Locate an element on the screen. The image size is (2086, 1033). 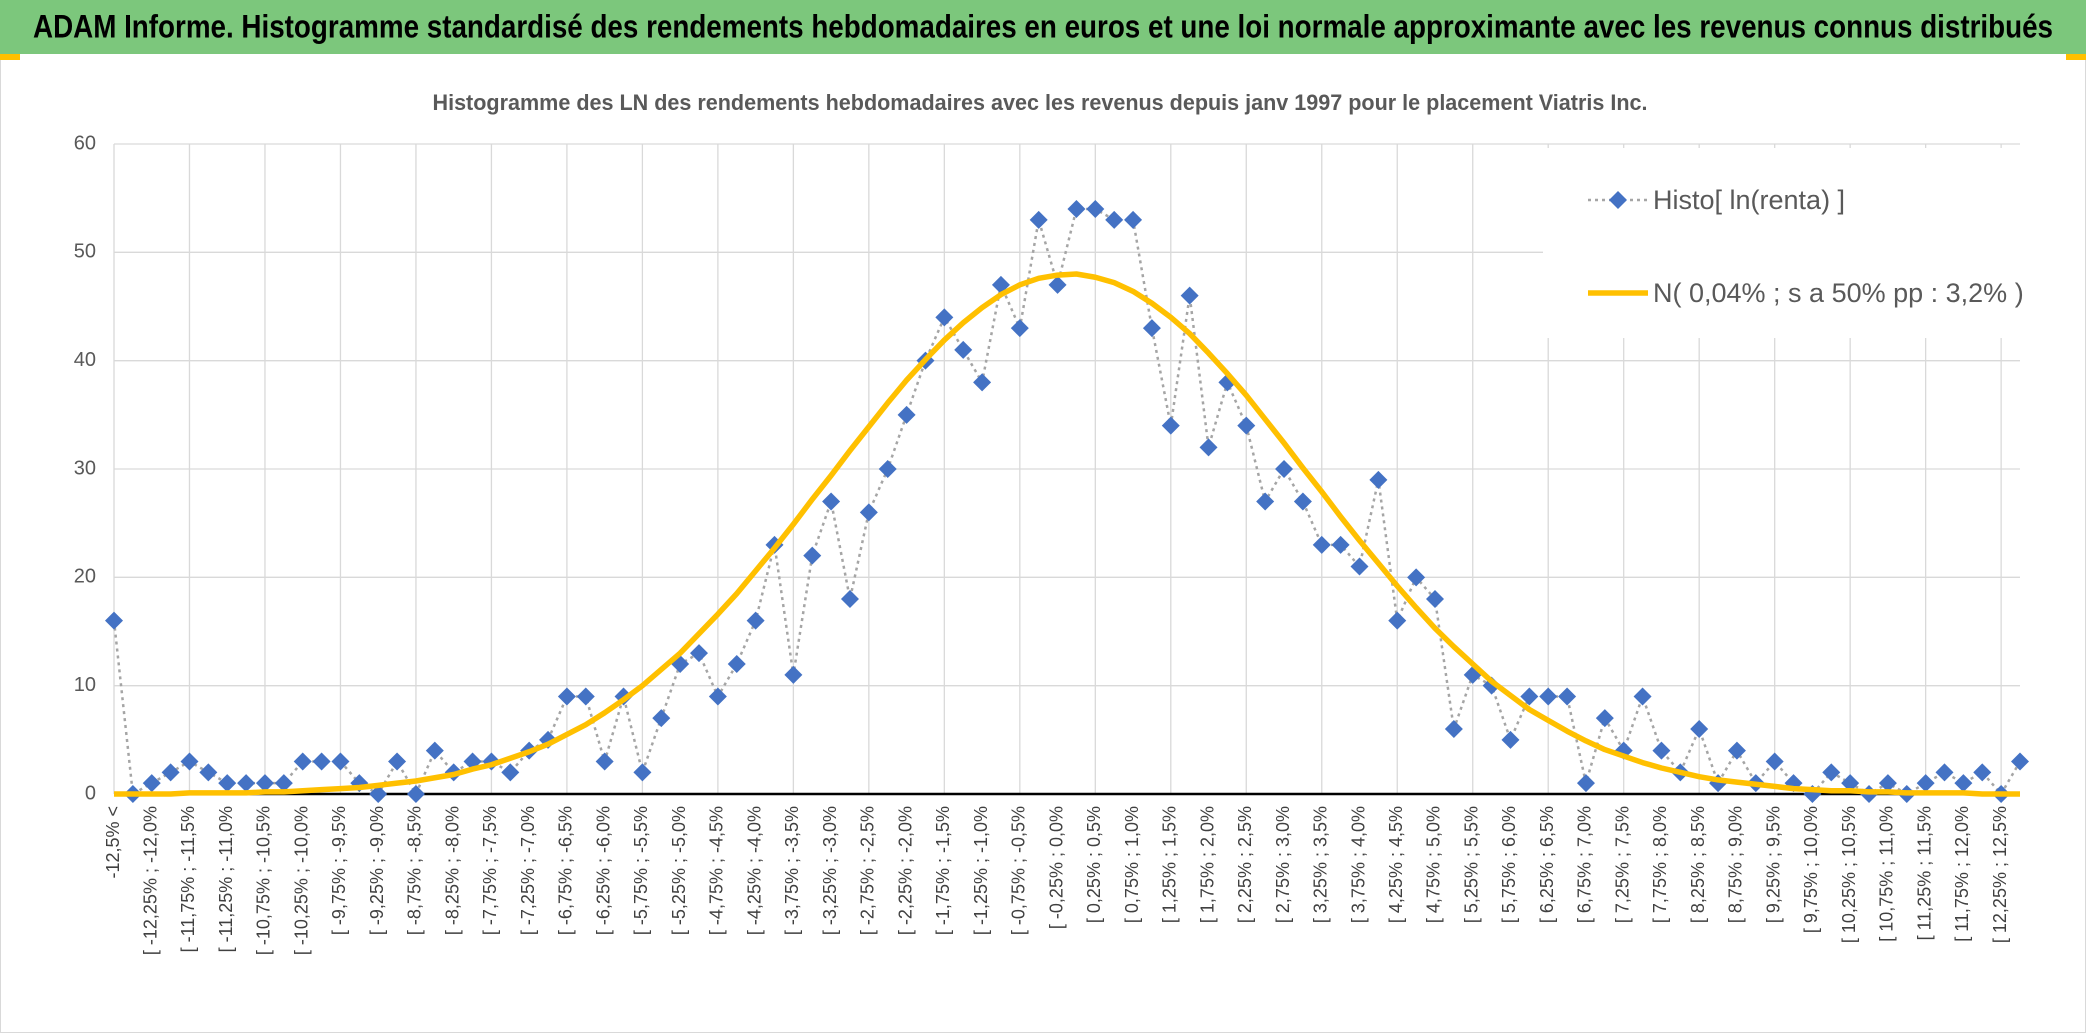
x-tick-label: [ -0,75% ; -0,5% is located at coordinates (1019, 870).